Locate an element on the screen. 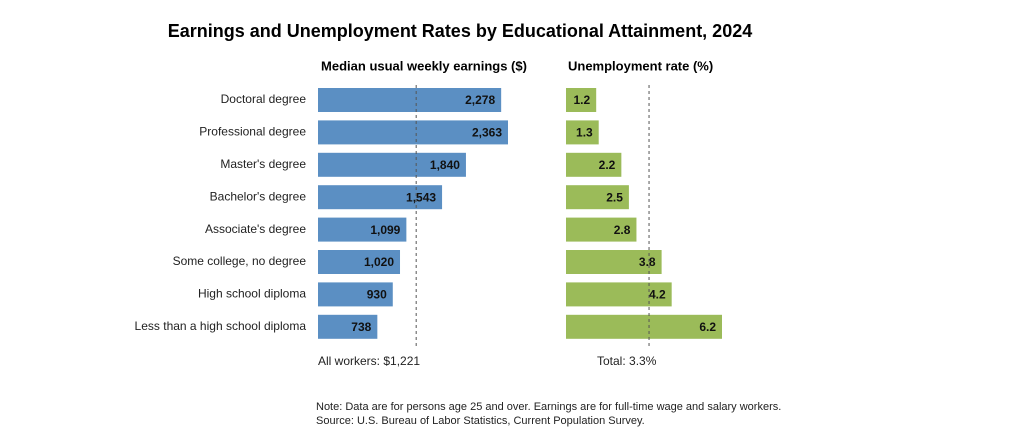  value-label: 1,020 is located at coordinates (379, 262).